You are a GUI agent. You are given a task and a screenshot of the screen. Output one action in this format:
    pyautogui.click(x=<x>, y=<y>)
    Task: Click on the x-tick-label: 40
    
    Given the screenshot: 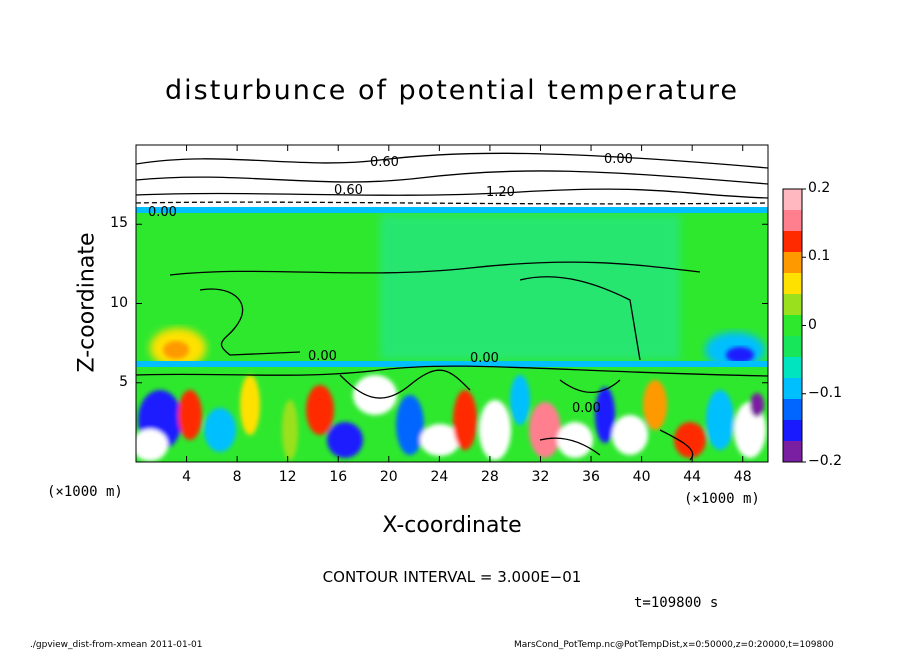 What is the action you would take?
    pyautogui.click(x=641, y=477)
    